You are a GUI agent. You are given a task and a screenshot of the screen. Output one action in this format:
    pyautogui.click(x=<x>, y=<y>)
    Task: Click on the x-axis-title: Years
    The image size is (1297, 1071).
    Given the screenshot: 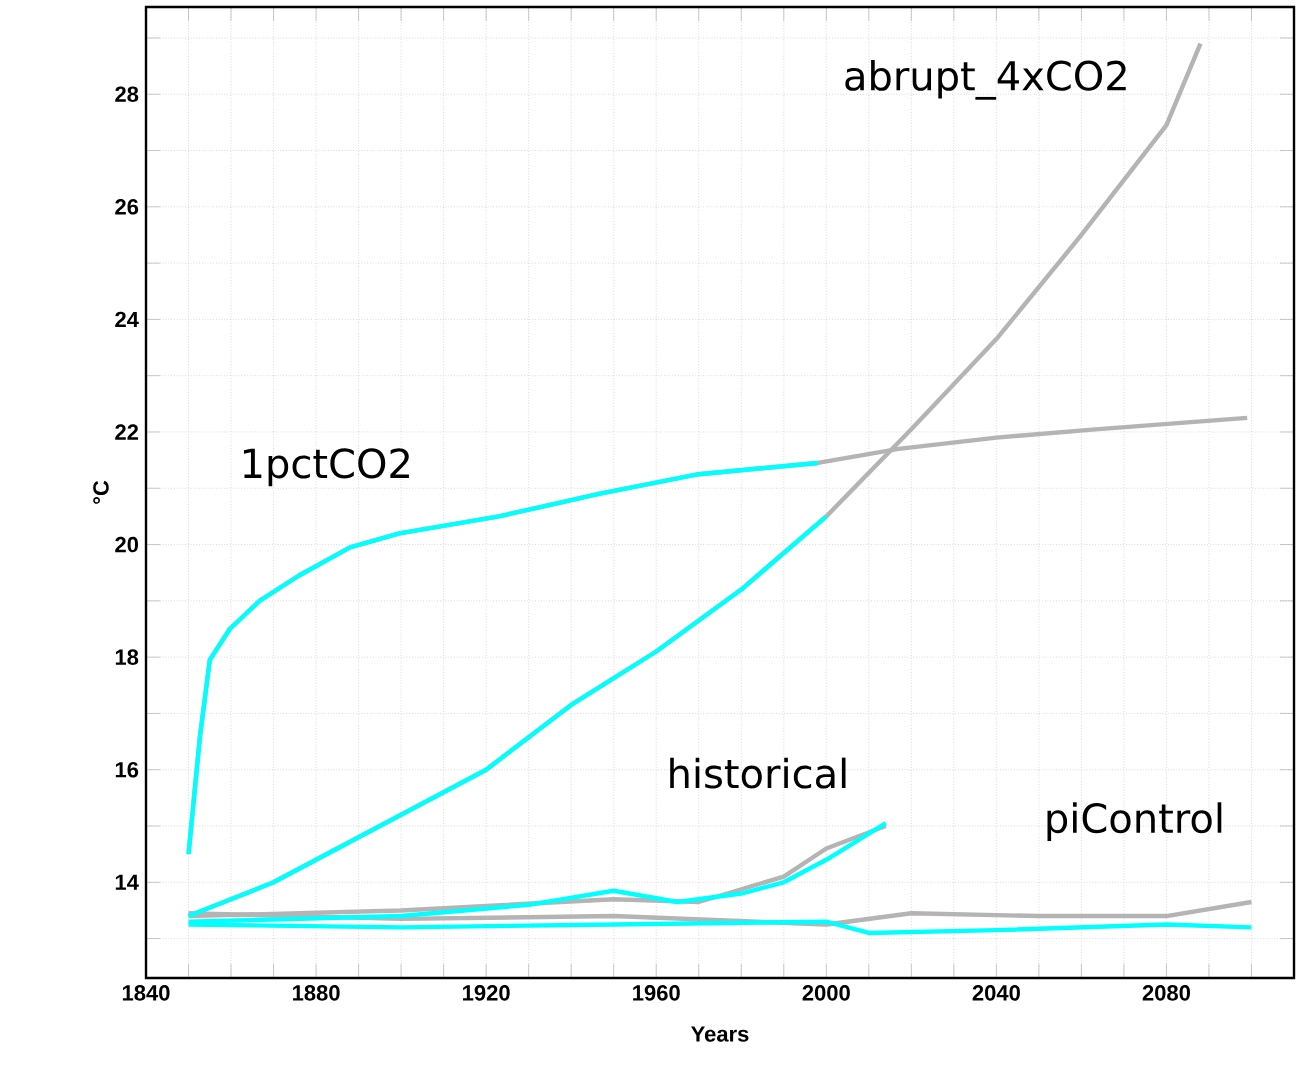 What is the action you would take?
    pyautogui.click(x=720, y=1034)
    